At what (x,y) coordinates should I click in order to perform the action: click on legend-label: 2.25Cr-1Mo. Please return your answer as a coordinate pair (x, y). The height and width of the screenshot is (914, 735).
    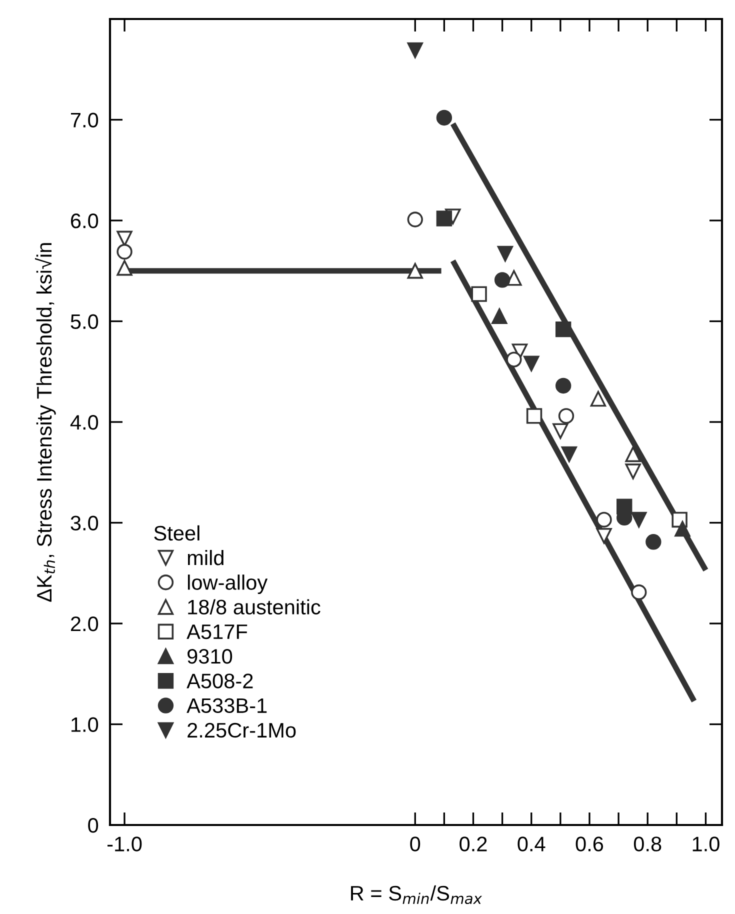
    Looking at the image, I should click on (242, 730).